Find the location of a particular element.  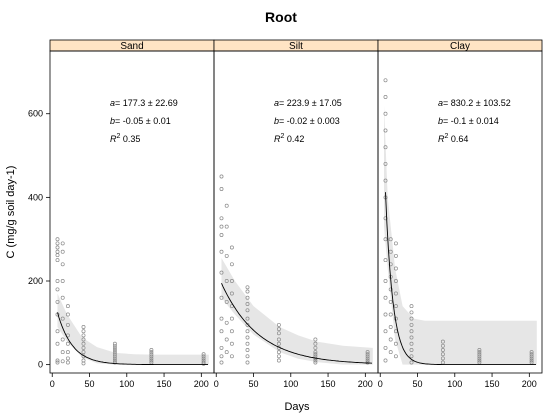

x-tick-label: 50 is located at coordinates (418, 384).